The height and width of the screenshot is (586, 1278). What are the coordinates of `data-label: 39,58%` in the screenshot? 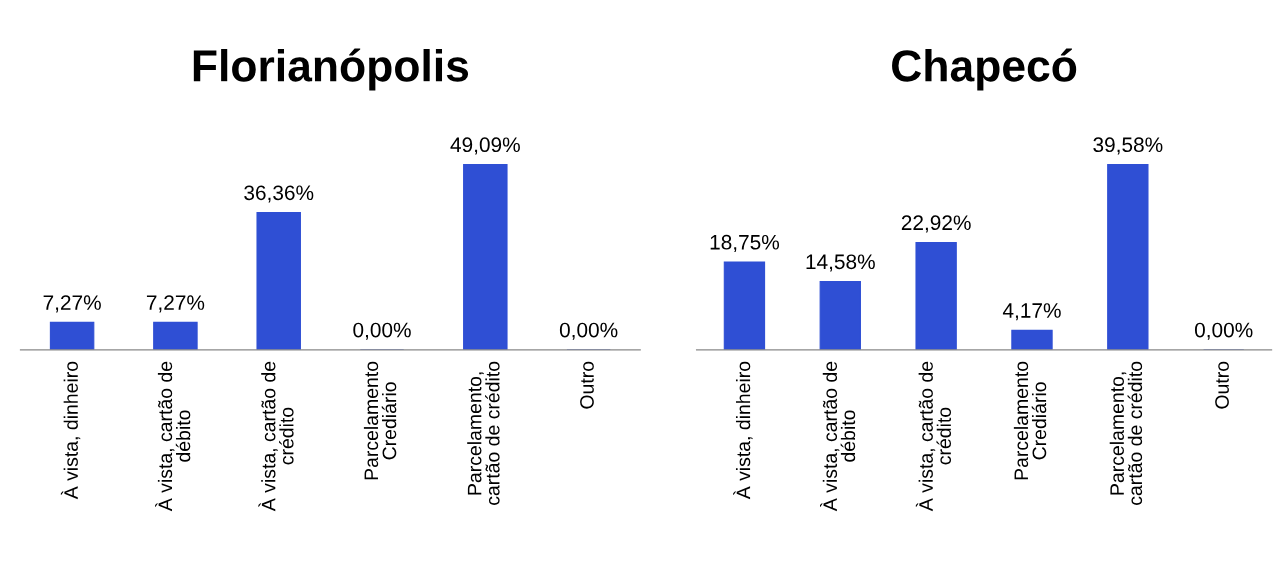 It's located at (1128, 146).